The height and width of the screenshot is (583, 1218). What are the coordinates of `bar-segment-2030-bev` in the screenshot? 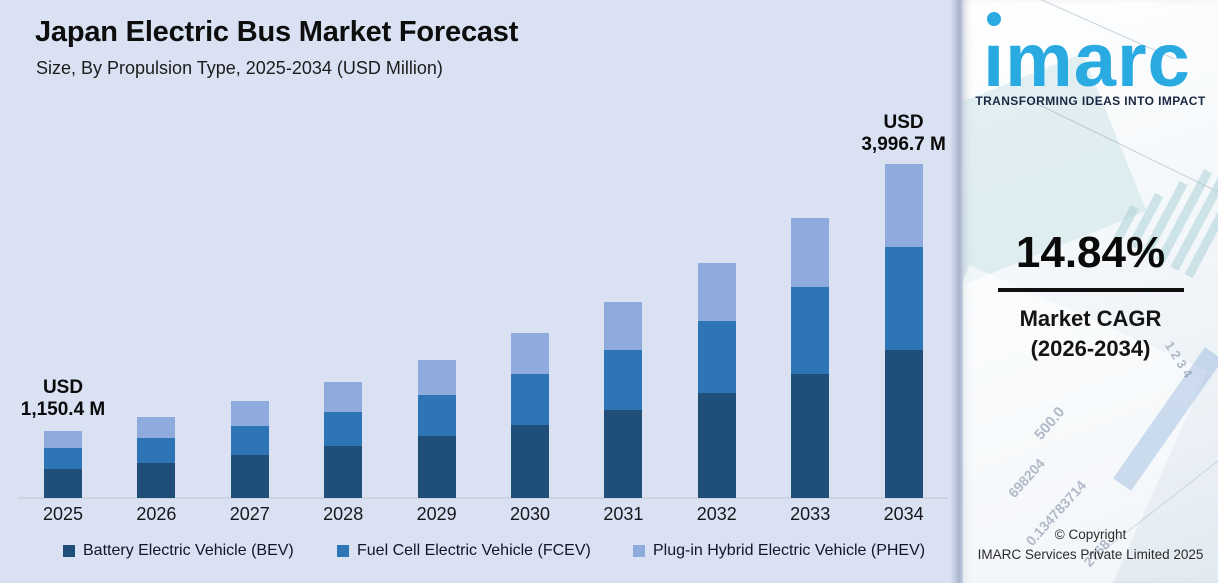 It's located at (530, 461).